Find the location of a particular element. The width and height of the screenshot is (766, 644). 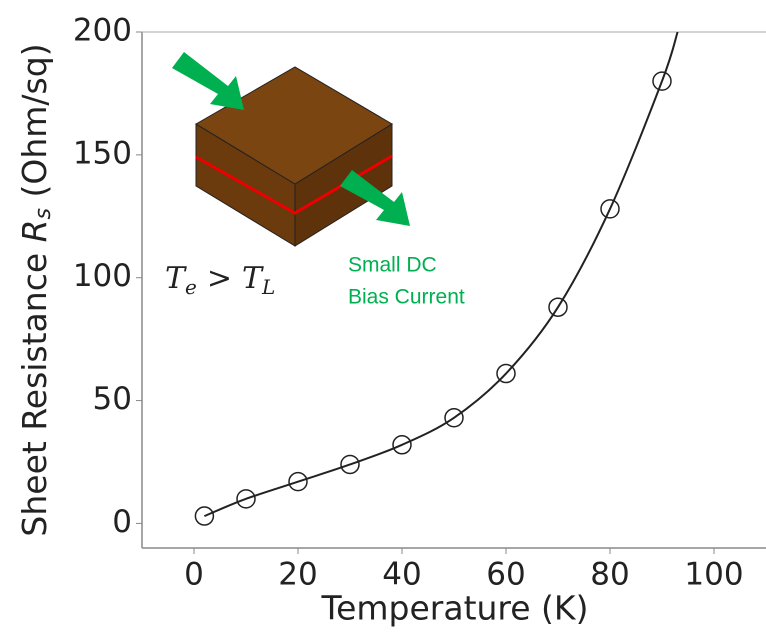

x-tick-label: 80 is located at coordinates (609, 575).